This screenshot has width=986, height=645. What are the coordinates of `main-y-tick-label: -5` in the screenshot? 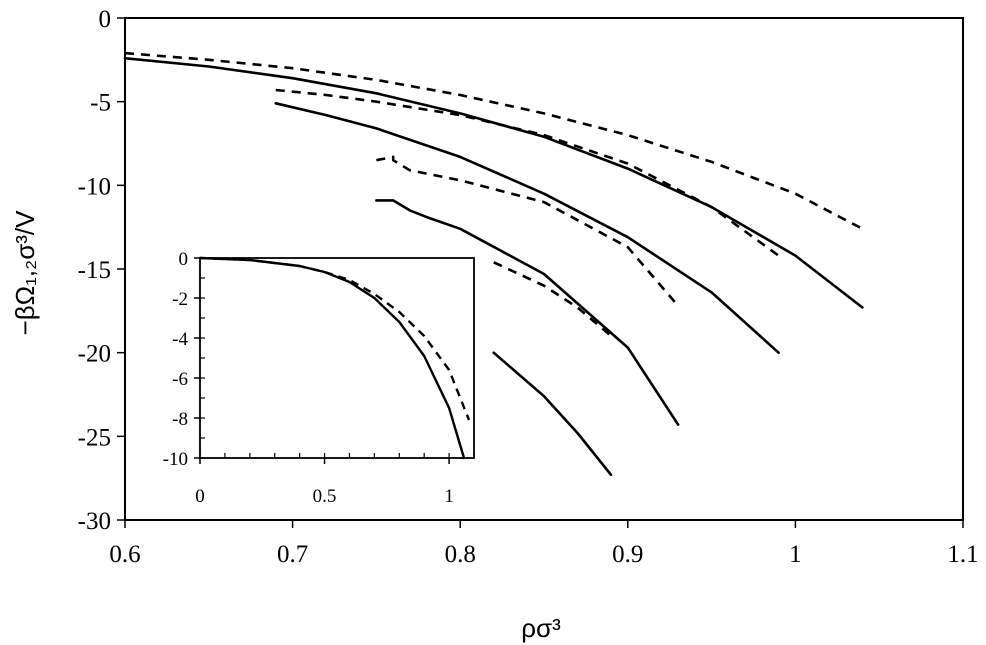 It's located at (100, 103).